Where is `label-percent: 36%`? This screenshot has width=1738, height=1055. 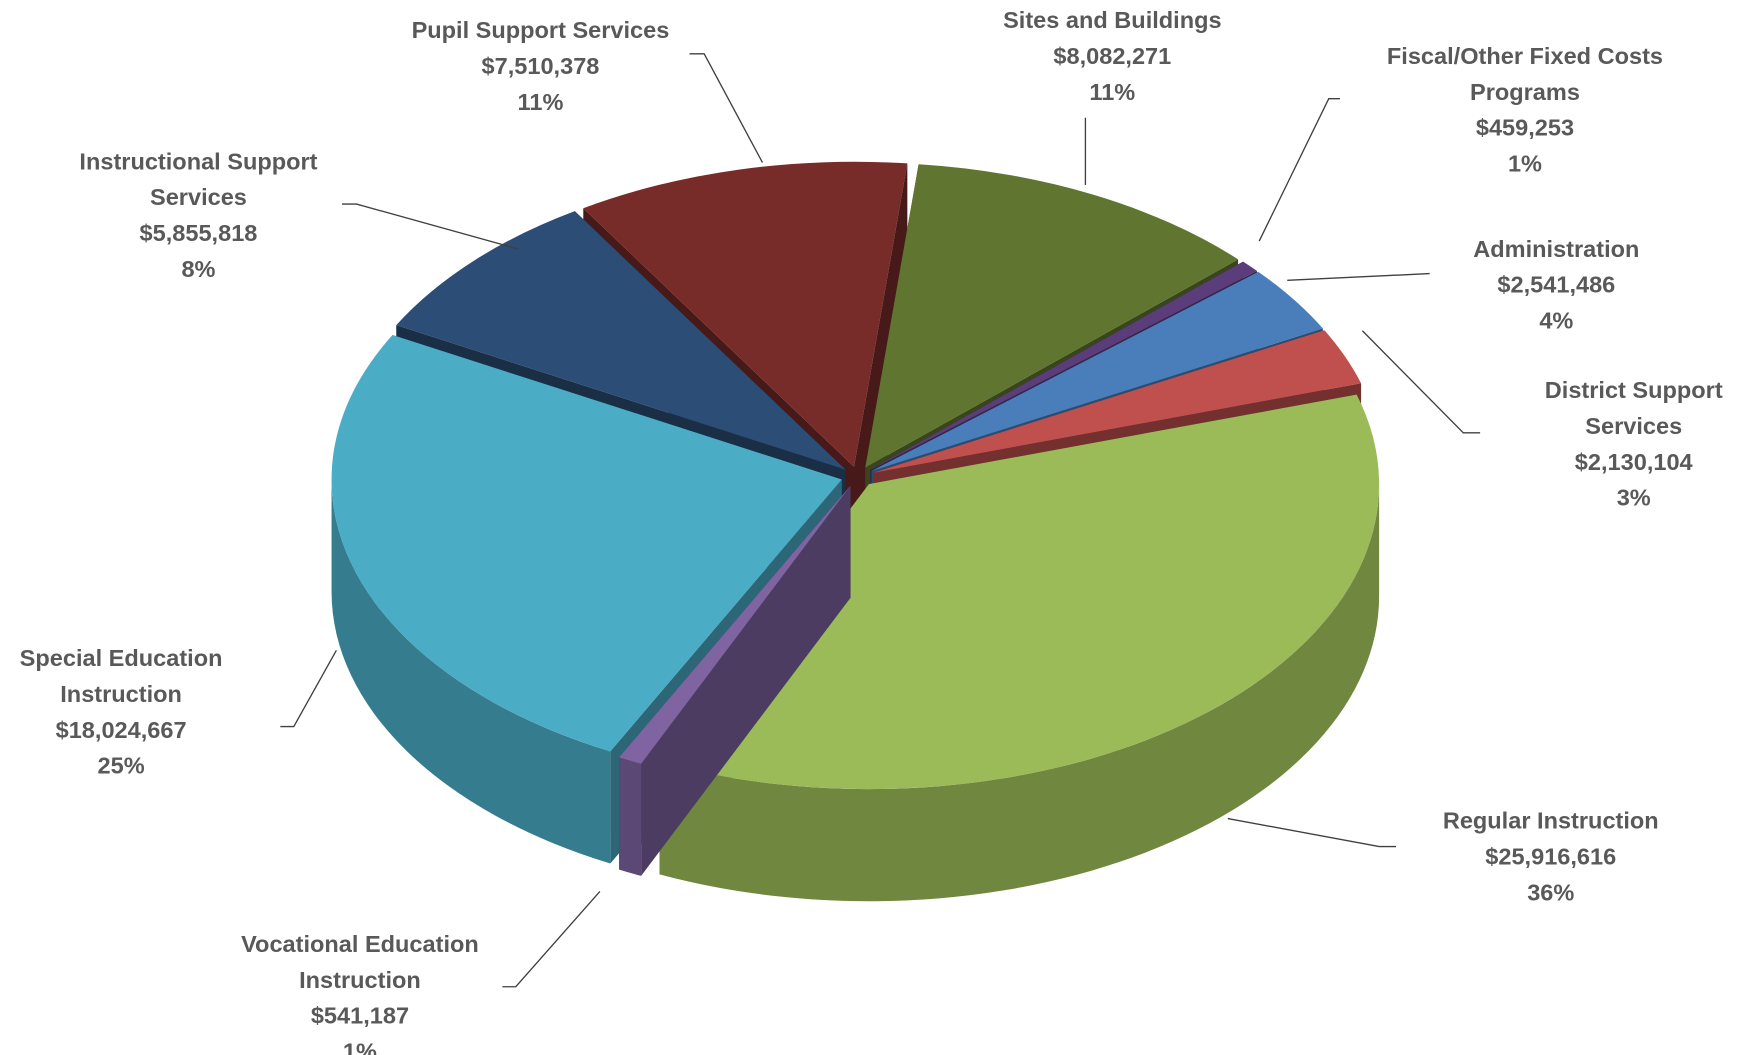
label-percent: 36% is located at coordinates (1551, 893).